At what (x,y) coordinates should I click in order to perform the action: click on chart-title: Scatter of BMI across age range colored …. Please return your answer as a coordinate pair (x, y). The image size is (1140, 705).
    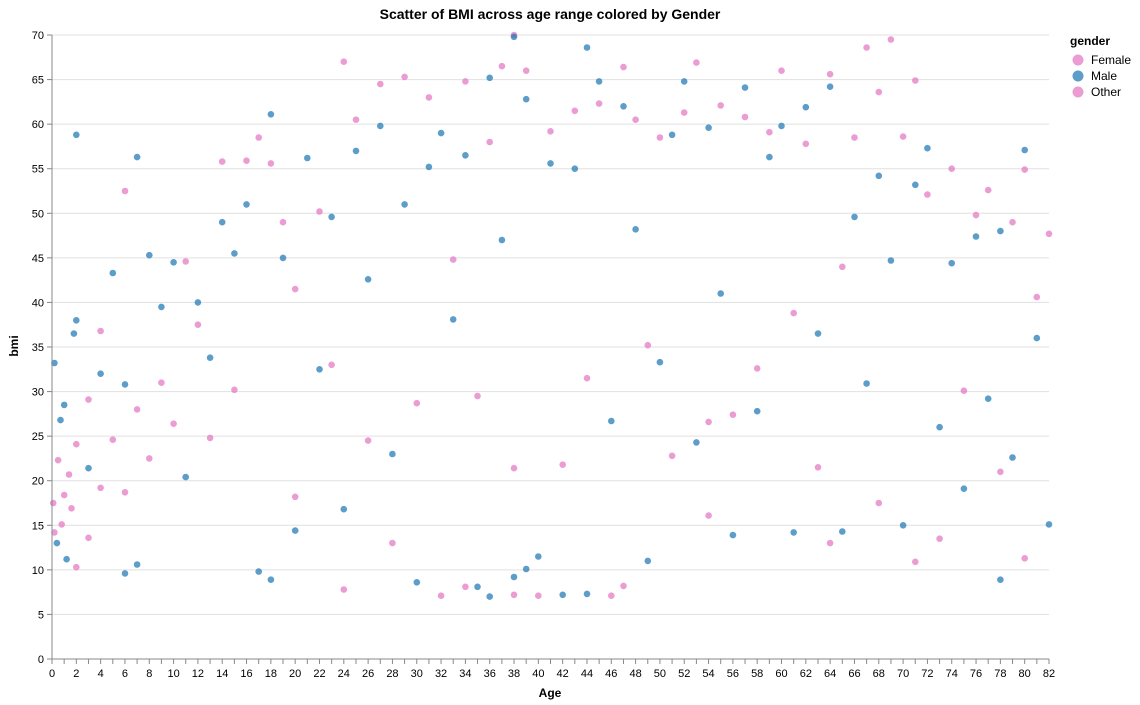
    Looking at the image, I should click on (550, 14).